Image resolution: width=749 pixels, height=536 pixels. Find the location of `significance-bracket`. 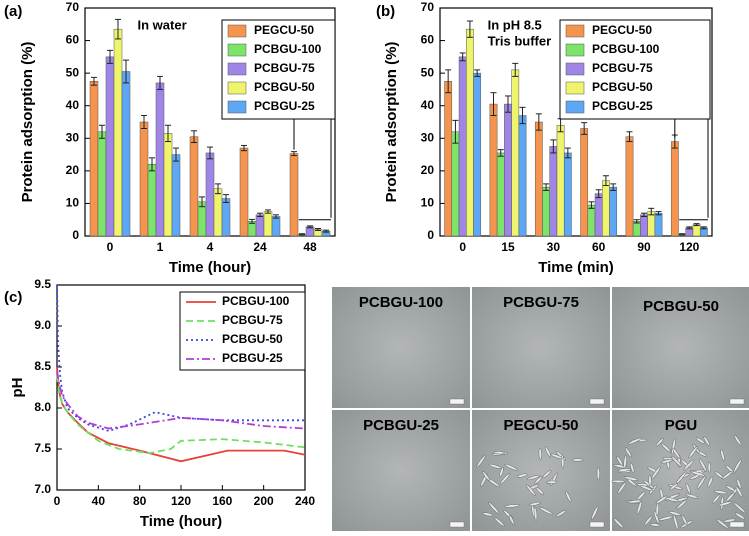

significance-bracket is located at coordinates (312, 165).